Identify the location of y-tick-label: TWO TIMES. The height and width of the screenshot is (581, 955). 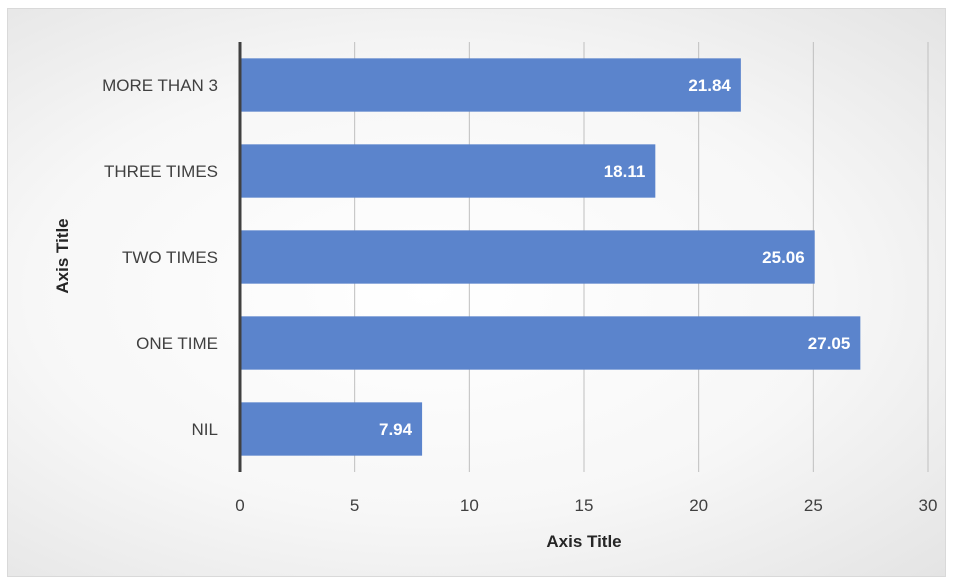
(170, 257).